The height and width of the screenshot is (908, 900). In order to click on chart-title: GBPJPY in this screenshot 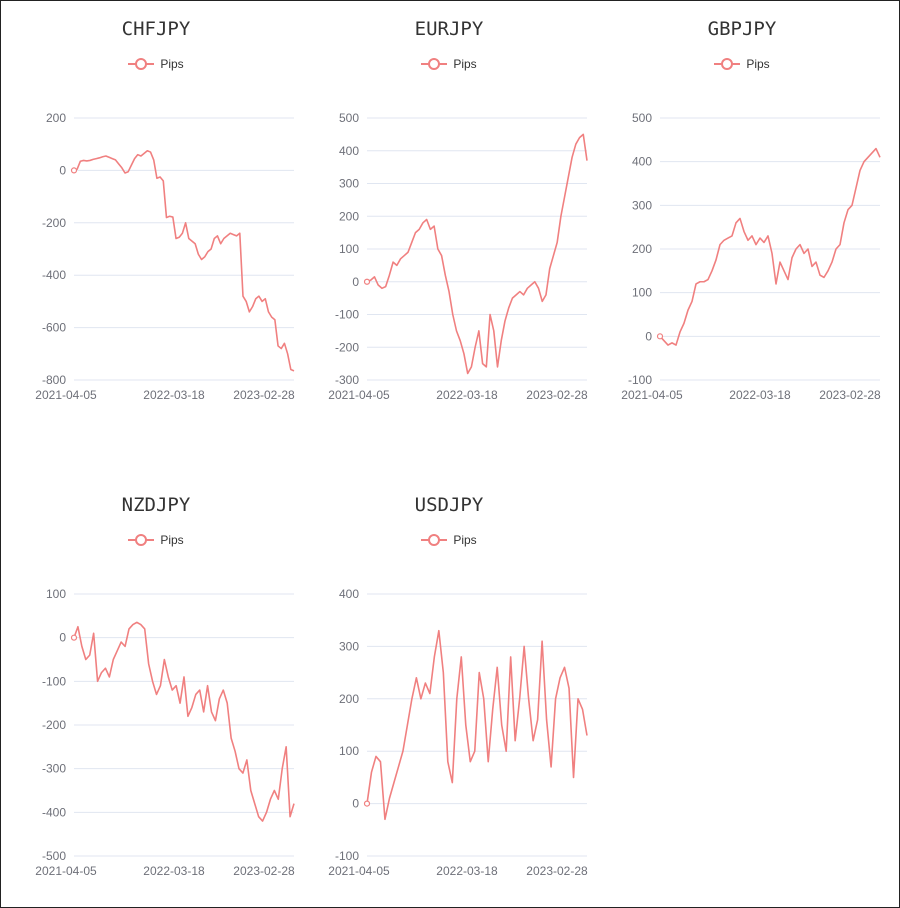, I will do `click(742, 29)`.